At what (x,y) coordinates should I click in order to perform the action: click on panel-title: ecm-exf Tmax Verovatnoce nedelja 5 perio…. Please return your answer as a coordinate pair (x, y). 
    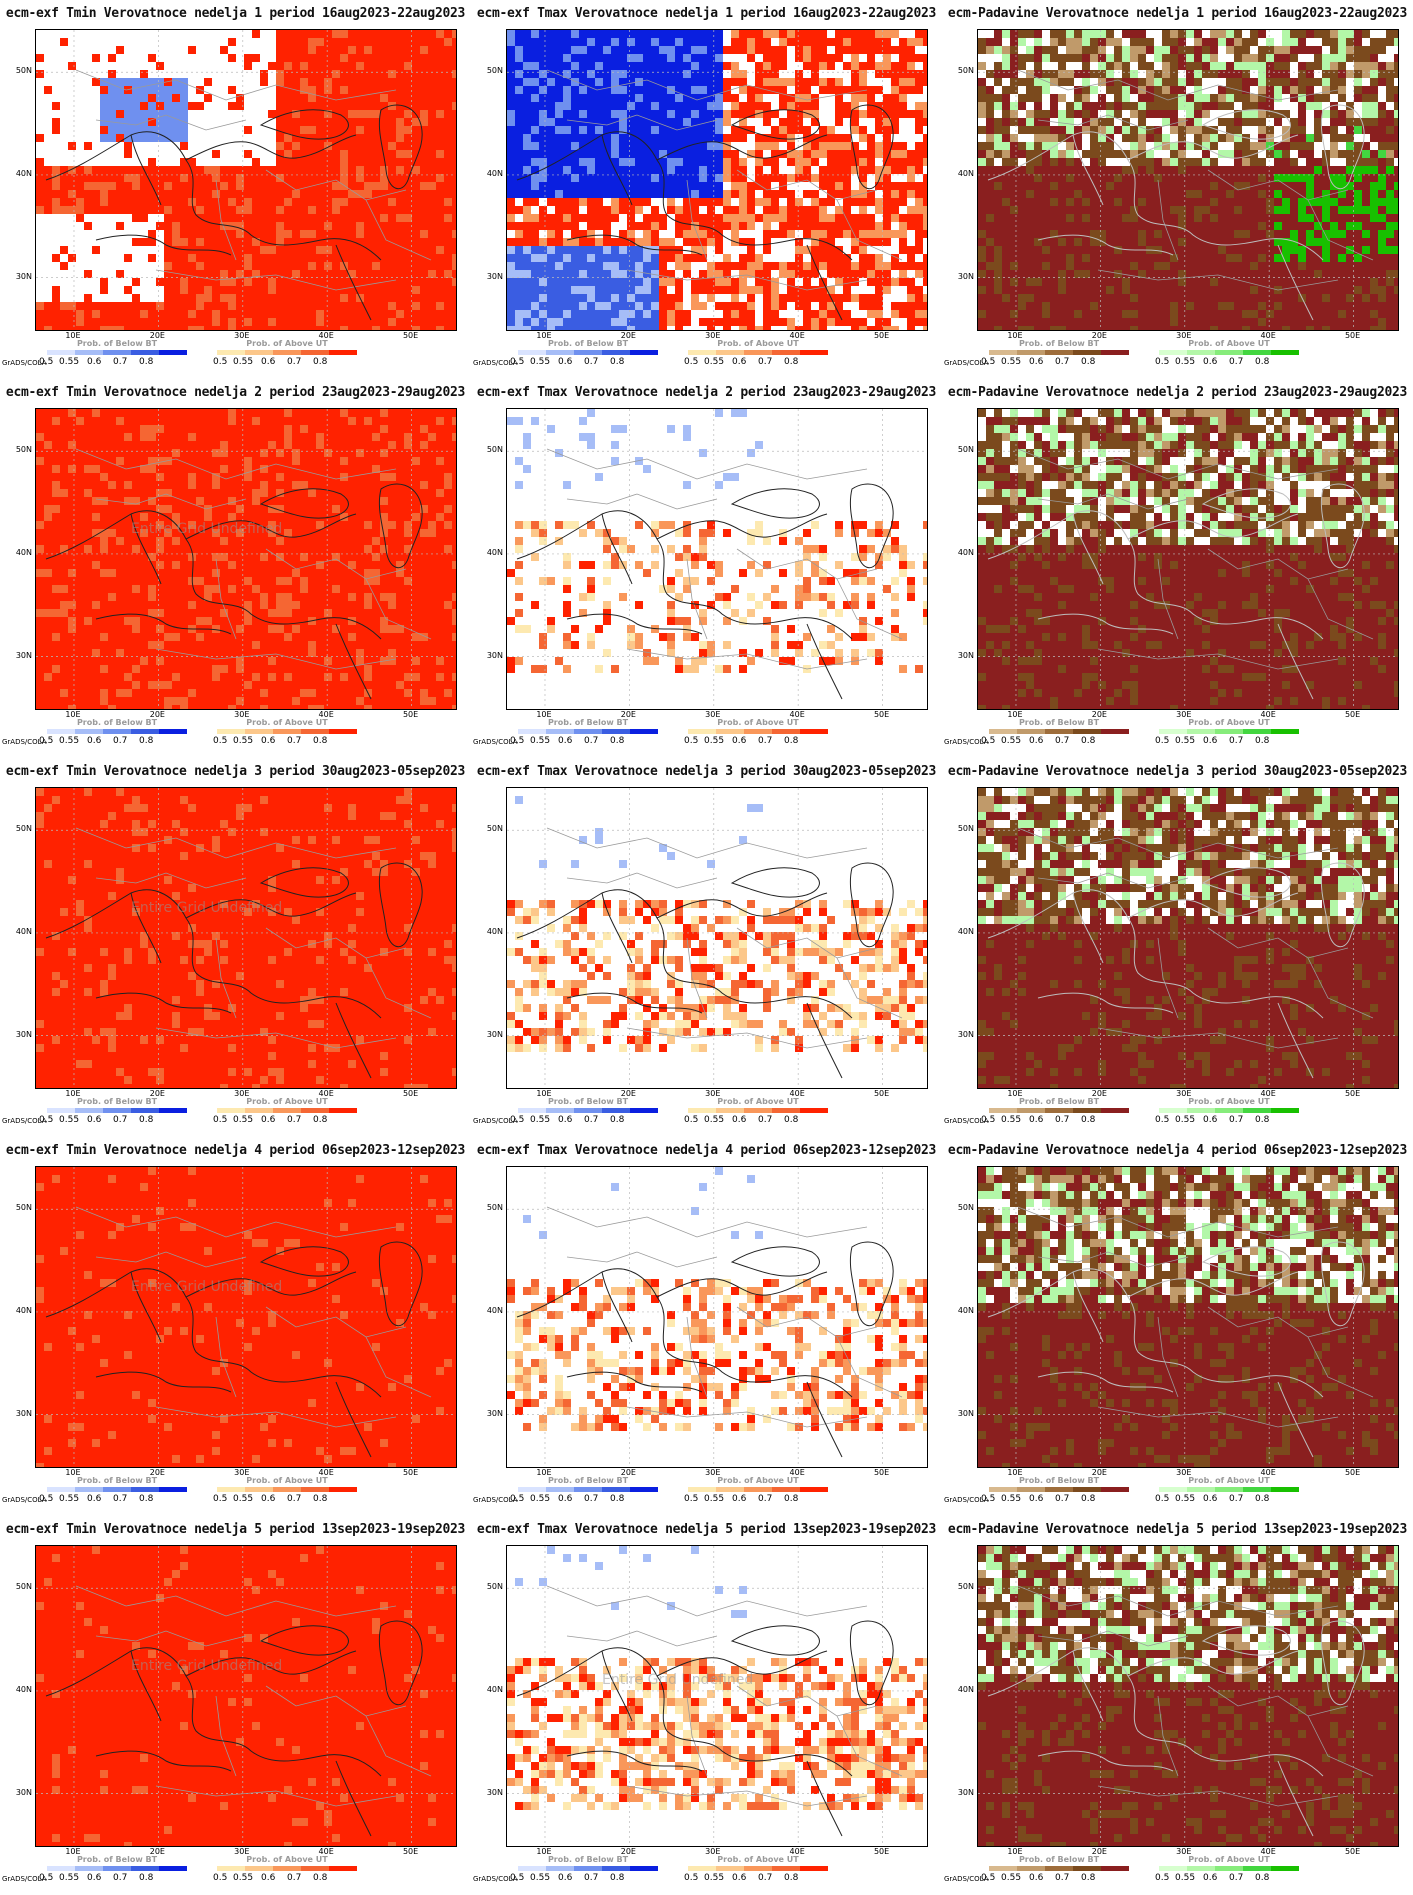
    Looking at the image, I should click on (706, 1529).